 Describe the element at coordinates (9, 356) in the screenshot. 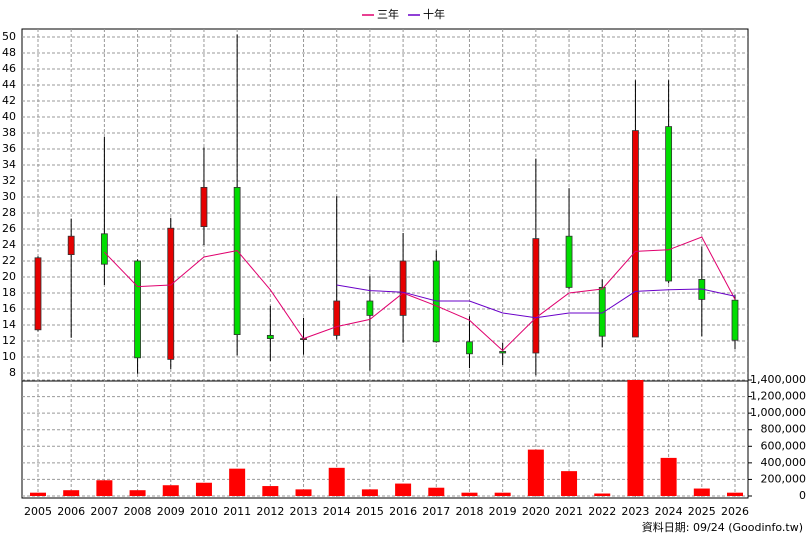

I see `y-tick-label: 10` at that location.